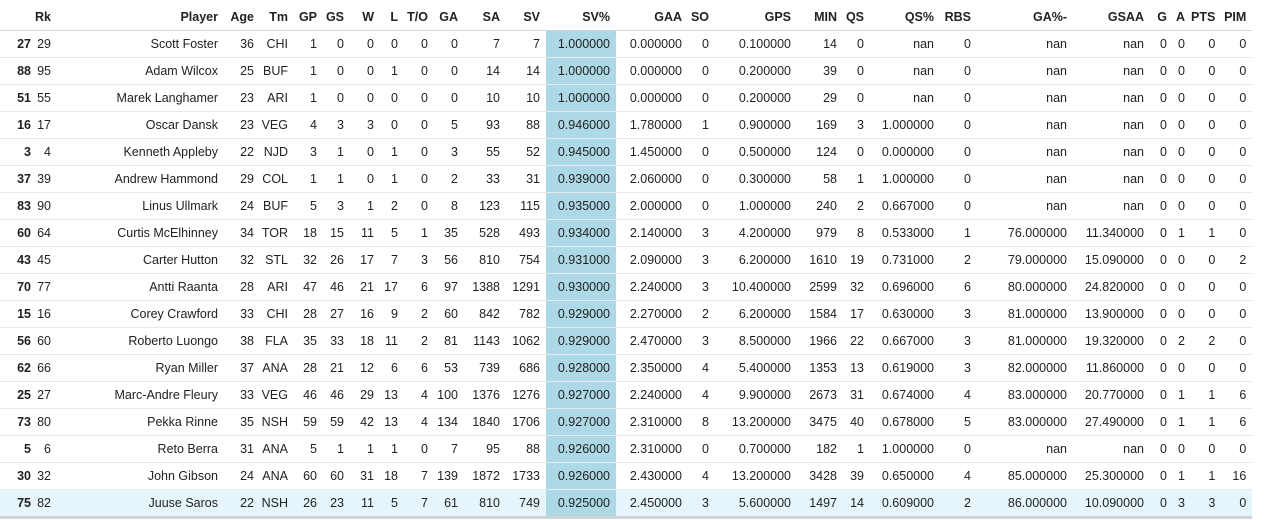 Image resolution: width=1264 pixels, height=520 pixels. What do you see at coordinates (140, 98) in the screenshot?
I see `cell-player: Marek Langhamer` at bounding box center [140, 98].